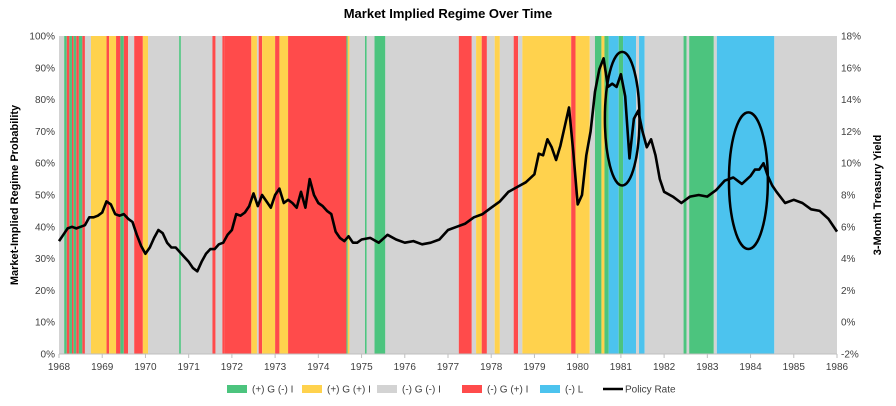  I want to click on y2-tick-label: 6%, so click(848, 227).